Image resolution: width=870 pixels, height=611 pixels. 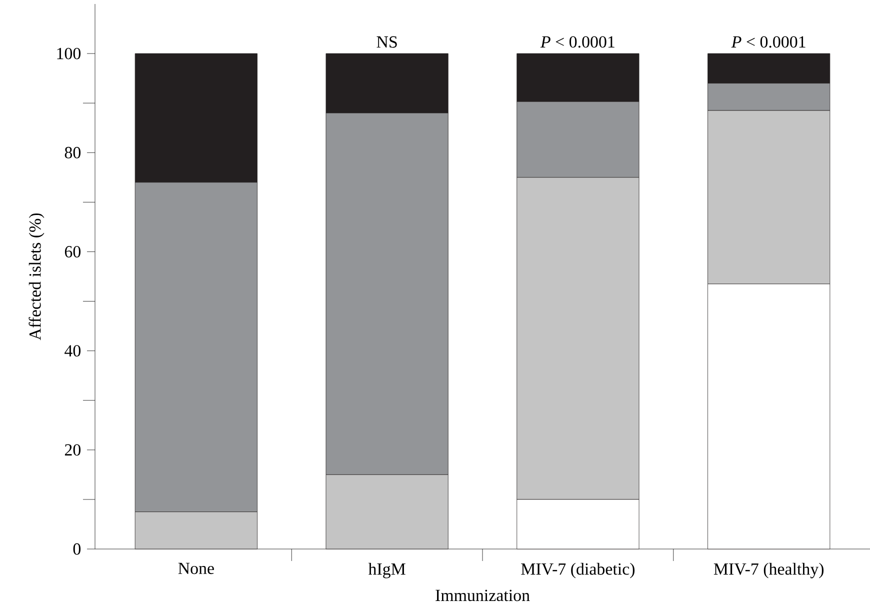 What do you see at coordinates (386, 42) in the screenshot?
I see `annotation: NS` at bounding box center [386, 42].